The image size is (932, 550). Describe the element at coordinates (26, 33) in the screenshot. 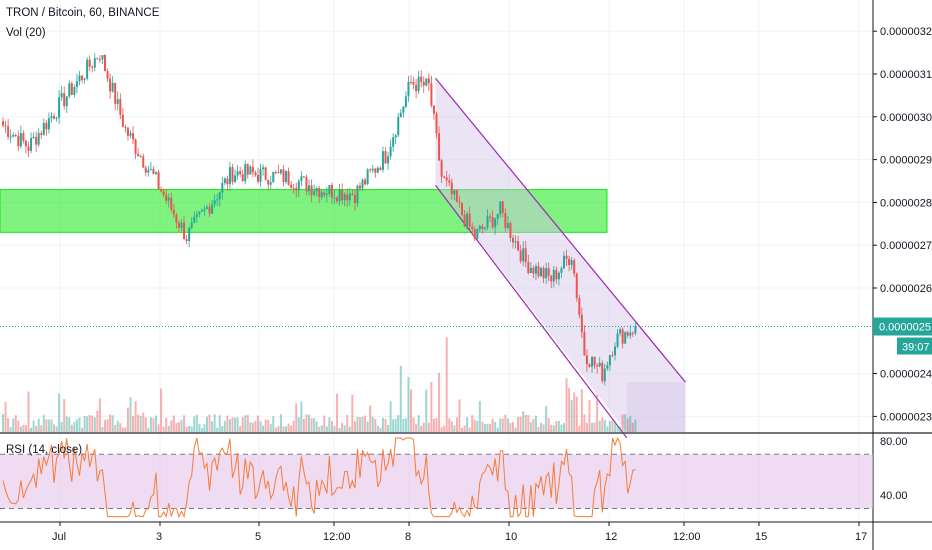

I see `volume-indicator-label: Vol (20)` at that location.